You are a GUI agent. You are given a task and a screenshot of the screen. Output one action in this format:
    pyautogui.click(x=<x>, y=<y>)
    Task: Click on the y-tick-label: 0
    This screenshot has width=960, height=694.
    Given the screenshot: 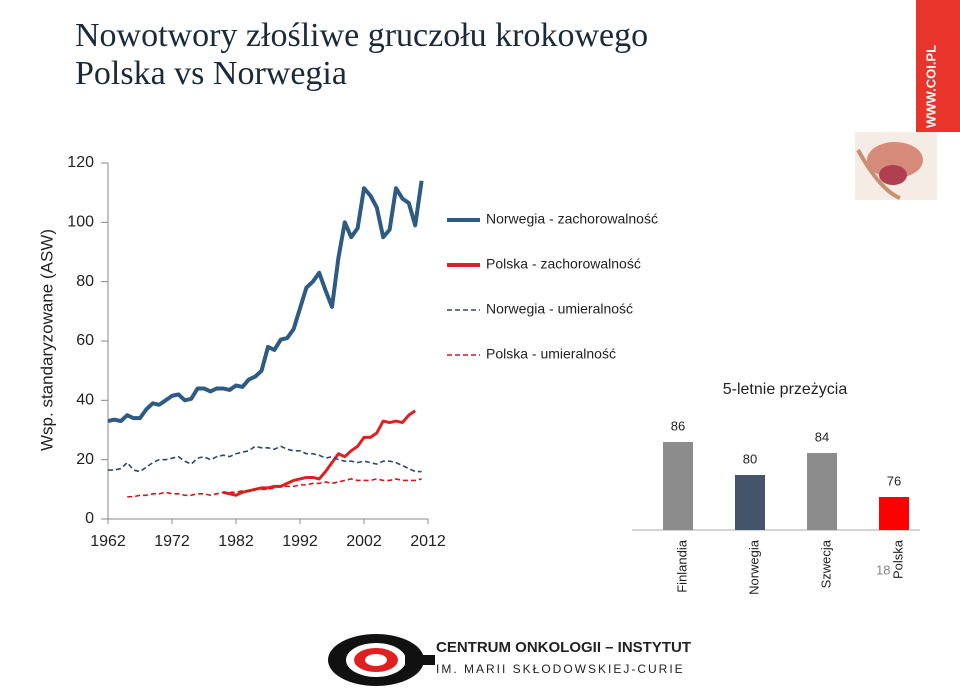 What is the action you would take?
    pyautogui.click(x=89, y=518)
    